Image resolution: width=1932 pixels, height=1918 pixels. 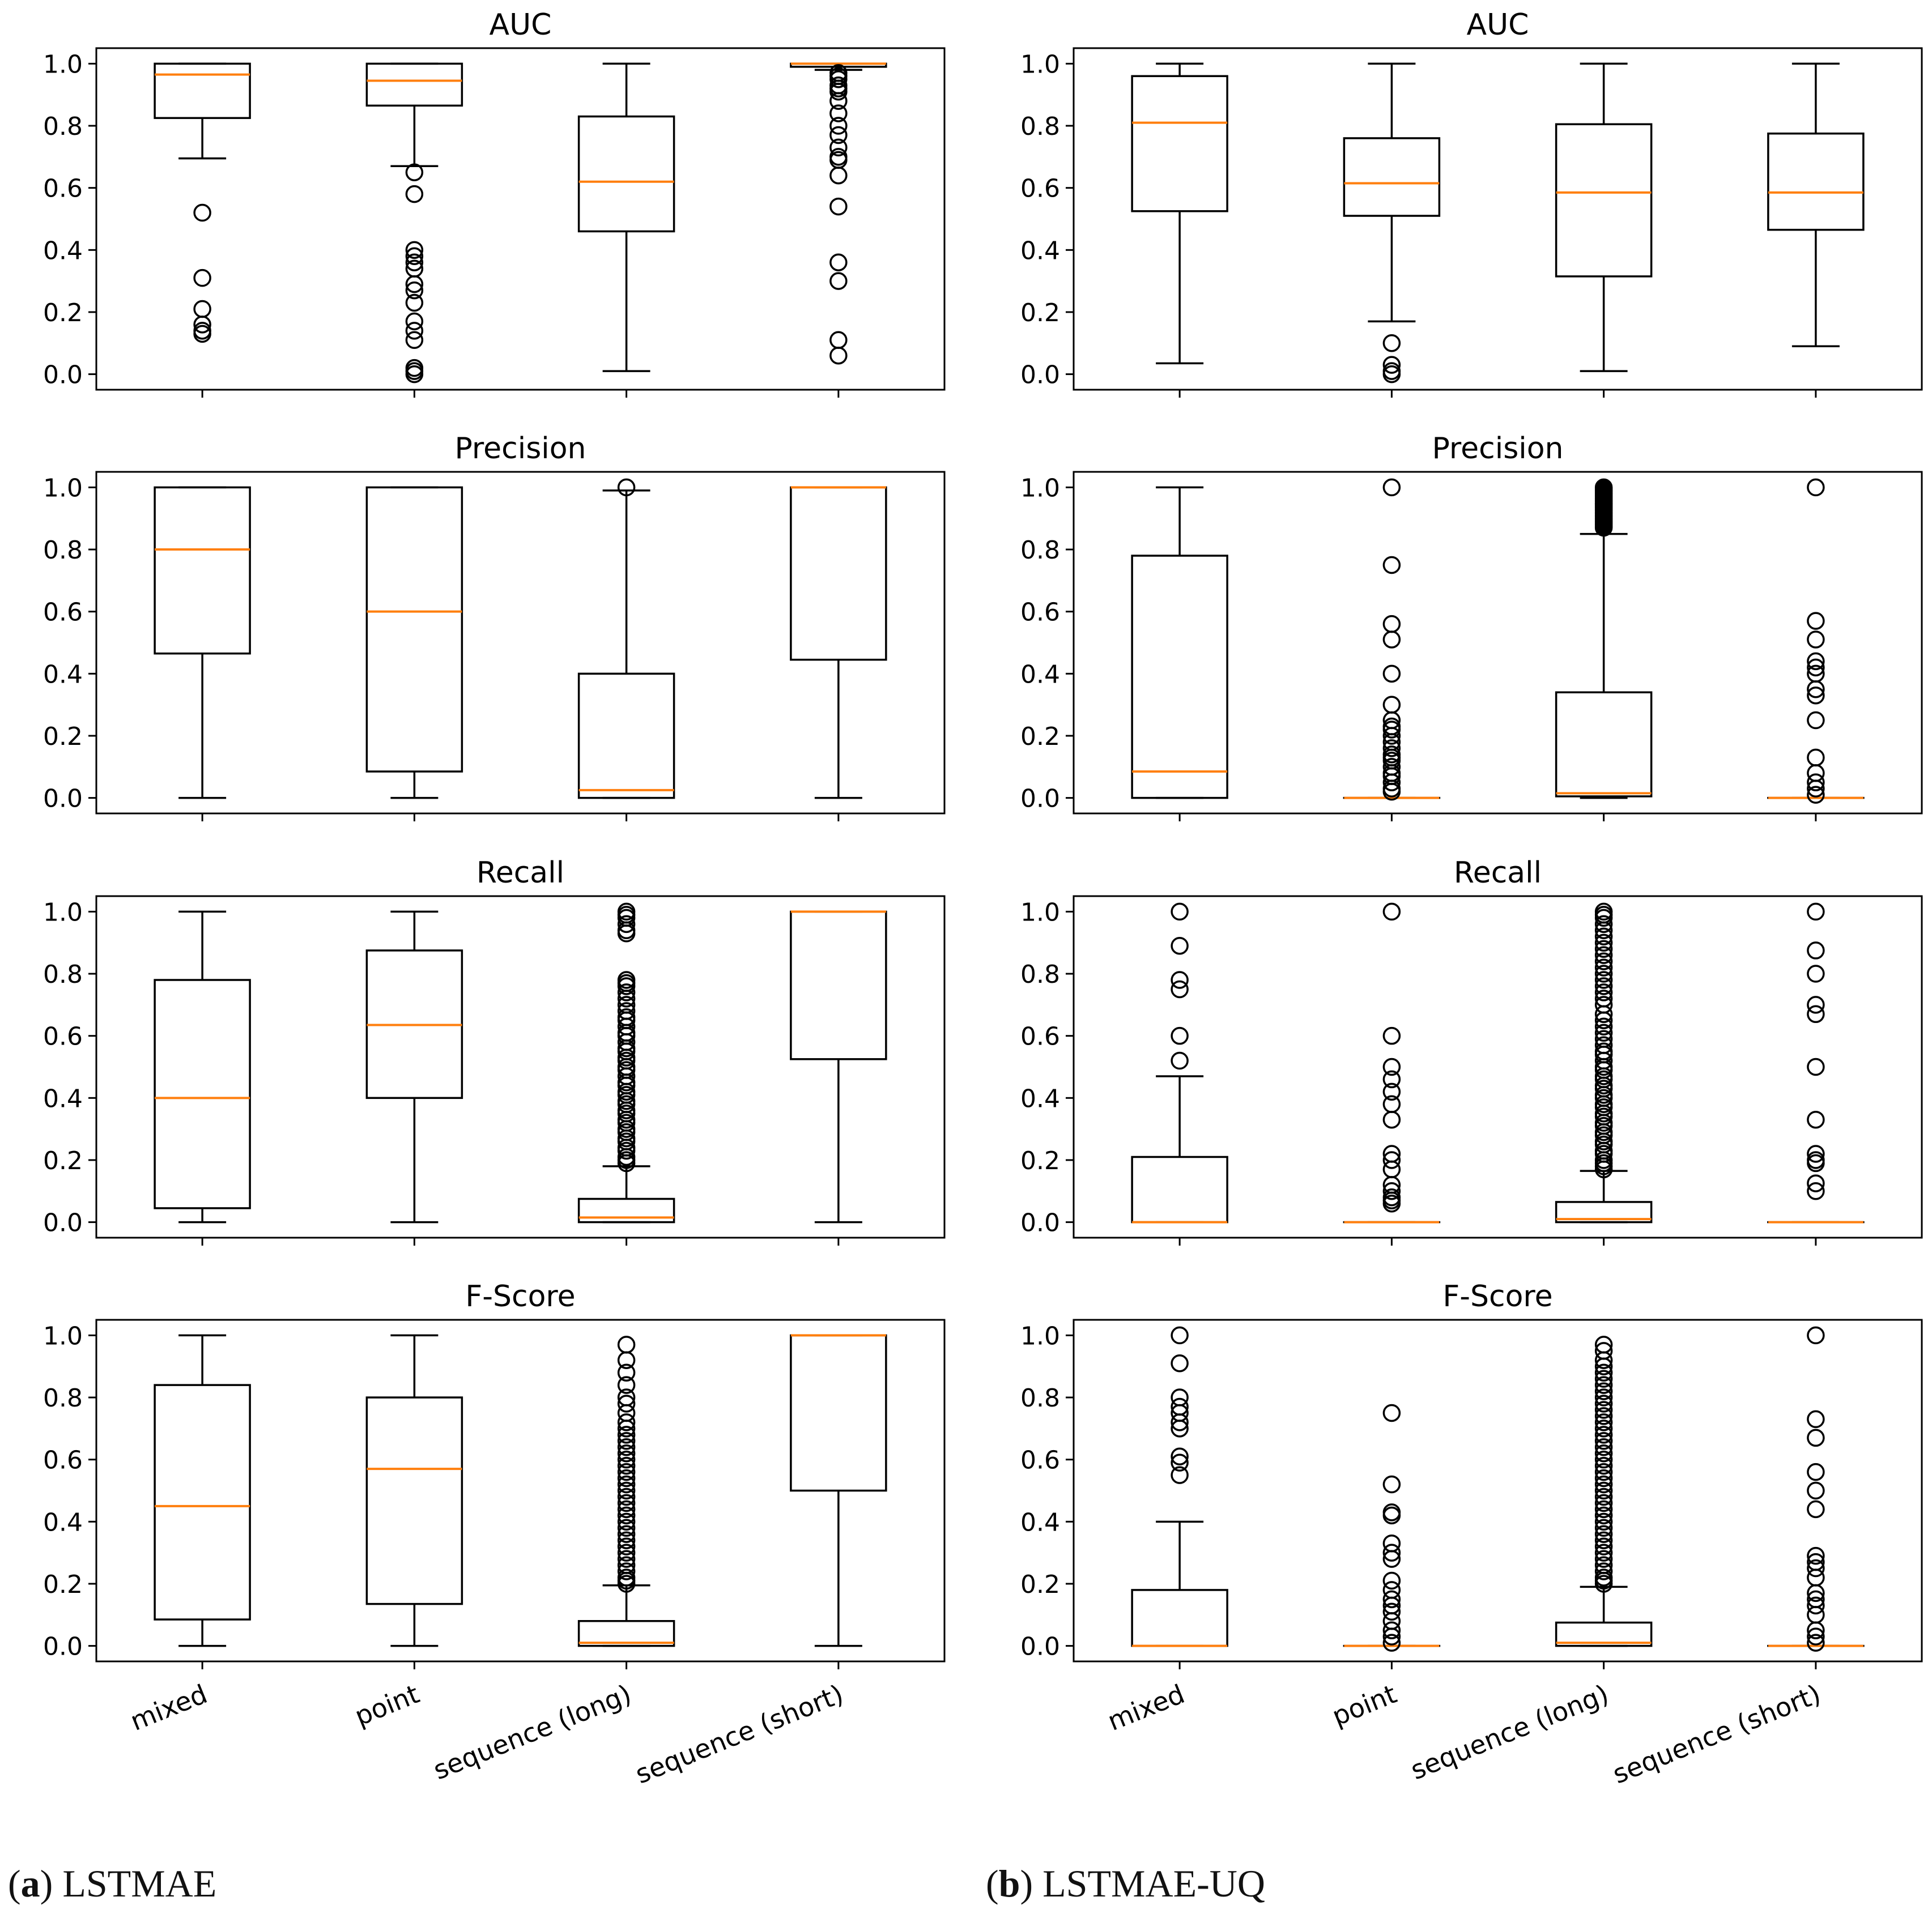 What do you see at coordinates (168, 1707) in the screenshot?
I see `x-tick-label: mixed` at bounding box center [168, 1707].